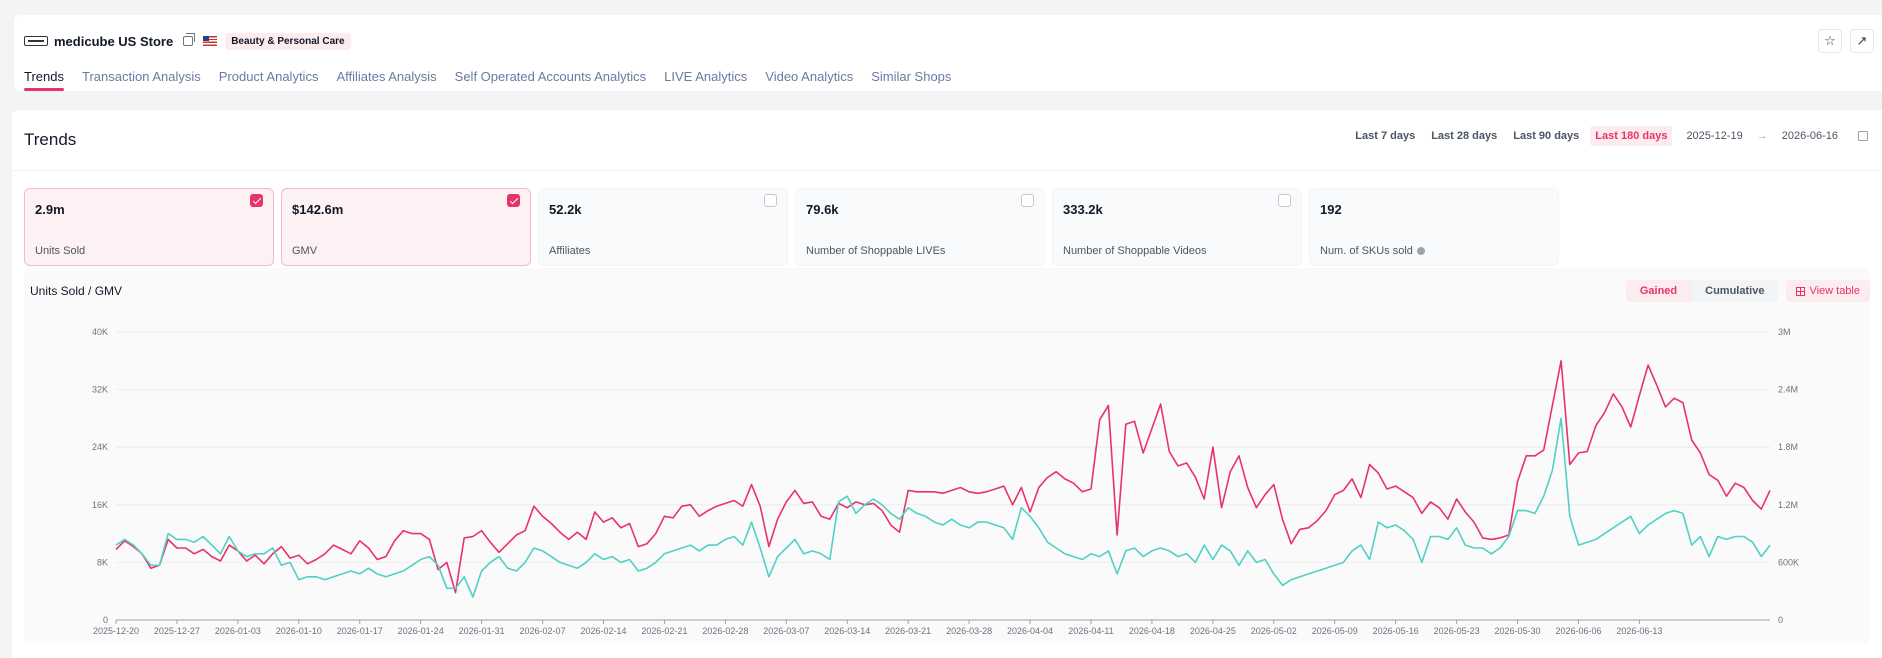 The image size is (1882, 658). I want to click on date-from-input: 2025-12-19, so click(1714, 136).